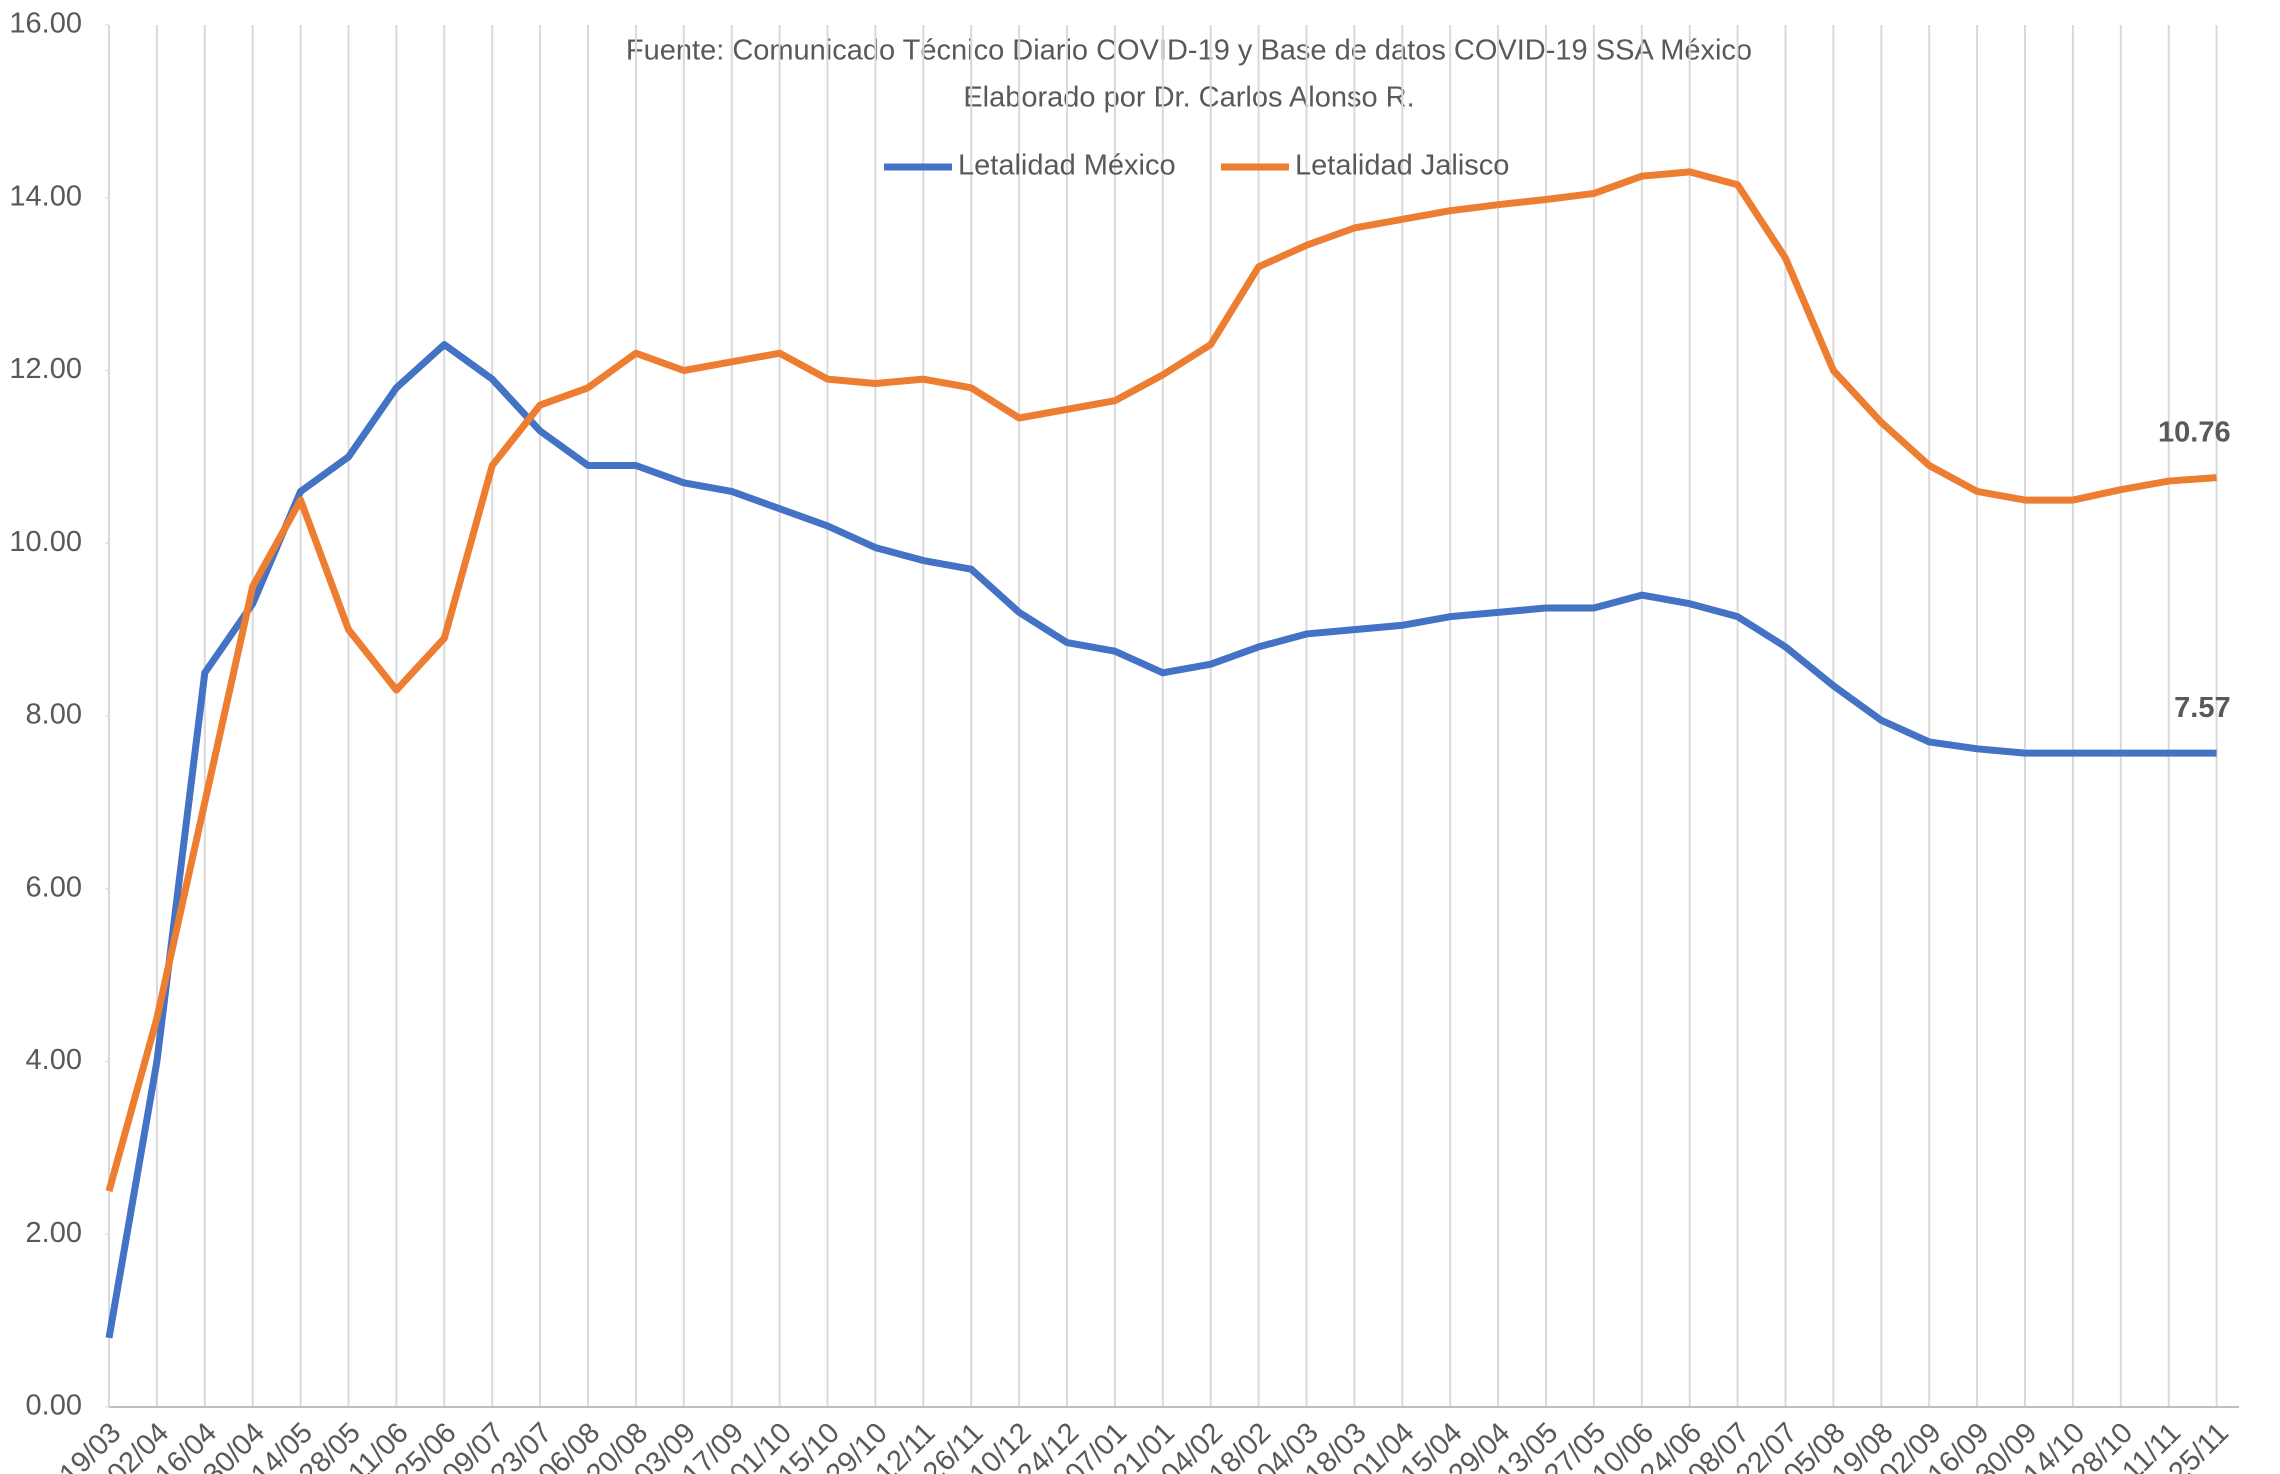 The height and width of the screenshot is (1474, 2280). I want to click on y-tick-label: 10.00, so click(45, 542).